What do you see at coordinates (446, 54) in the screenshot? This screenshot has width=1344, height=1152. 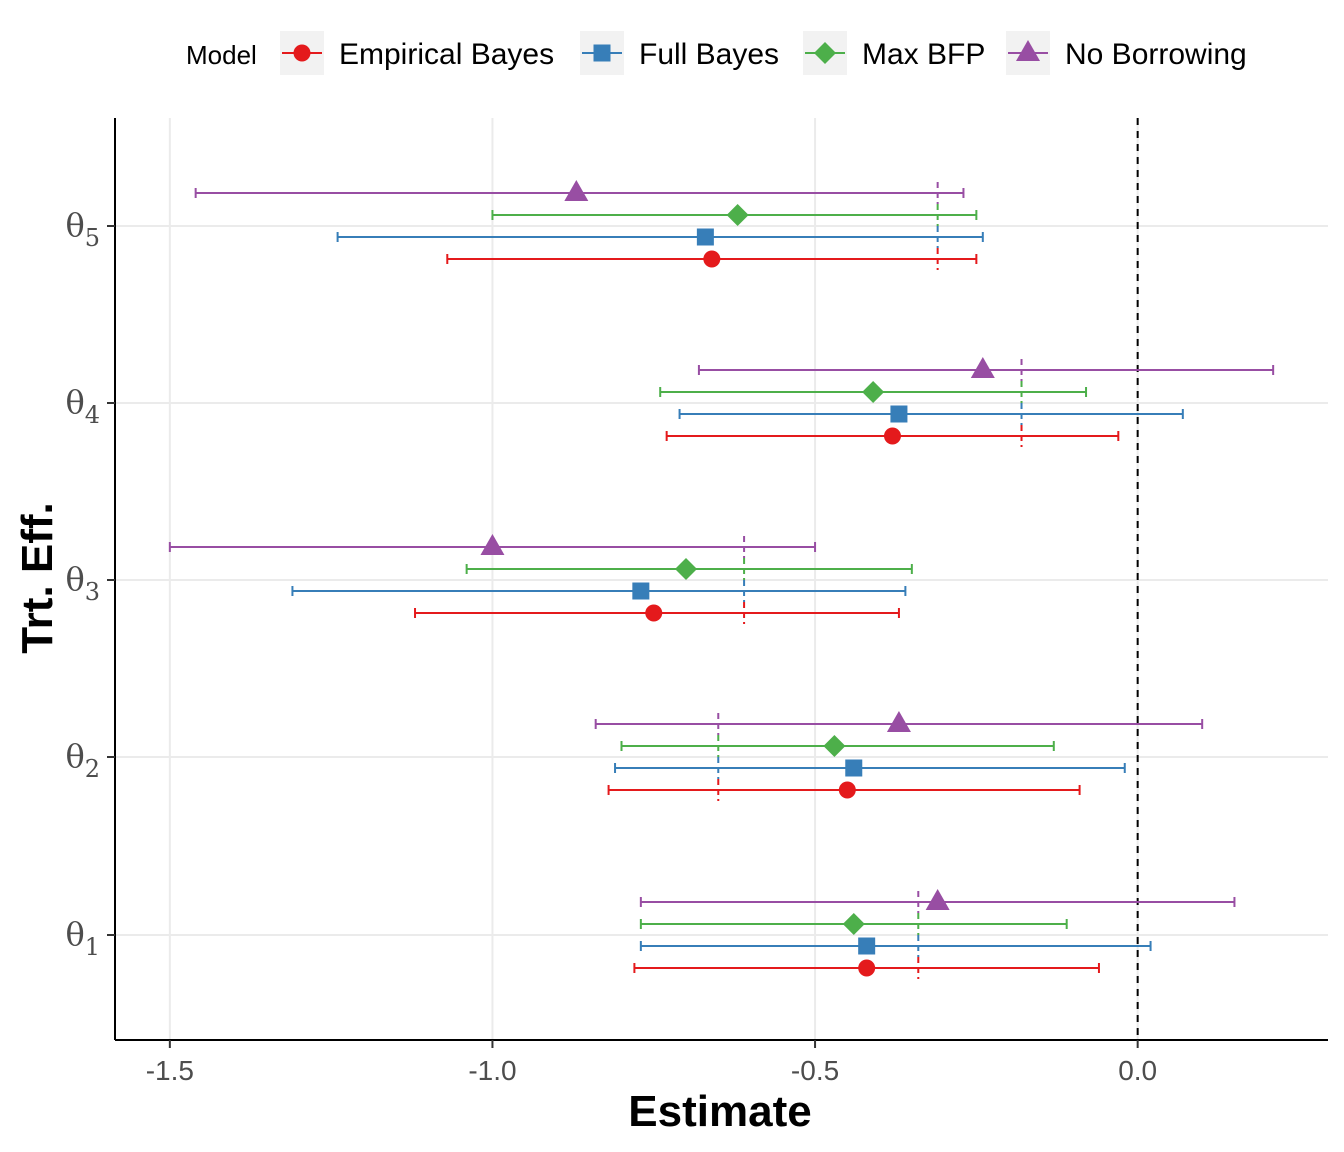 I see `legend-label: Empirical Bayes` at bounding box center [446, 54].